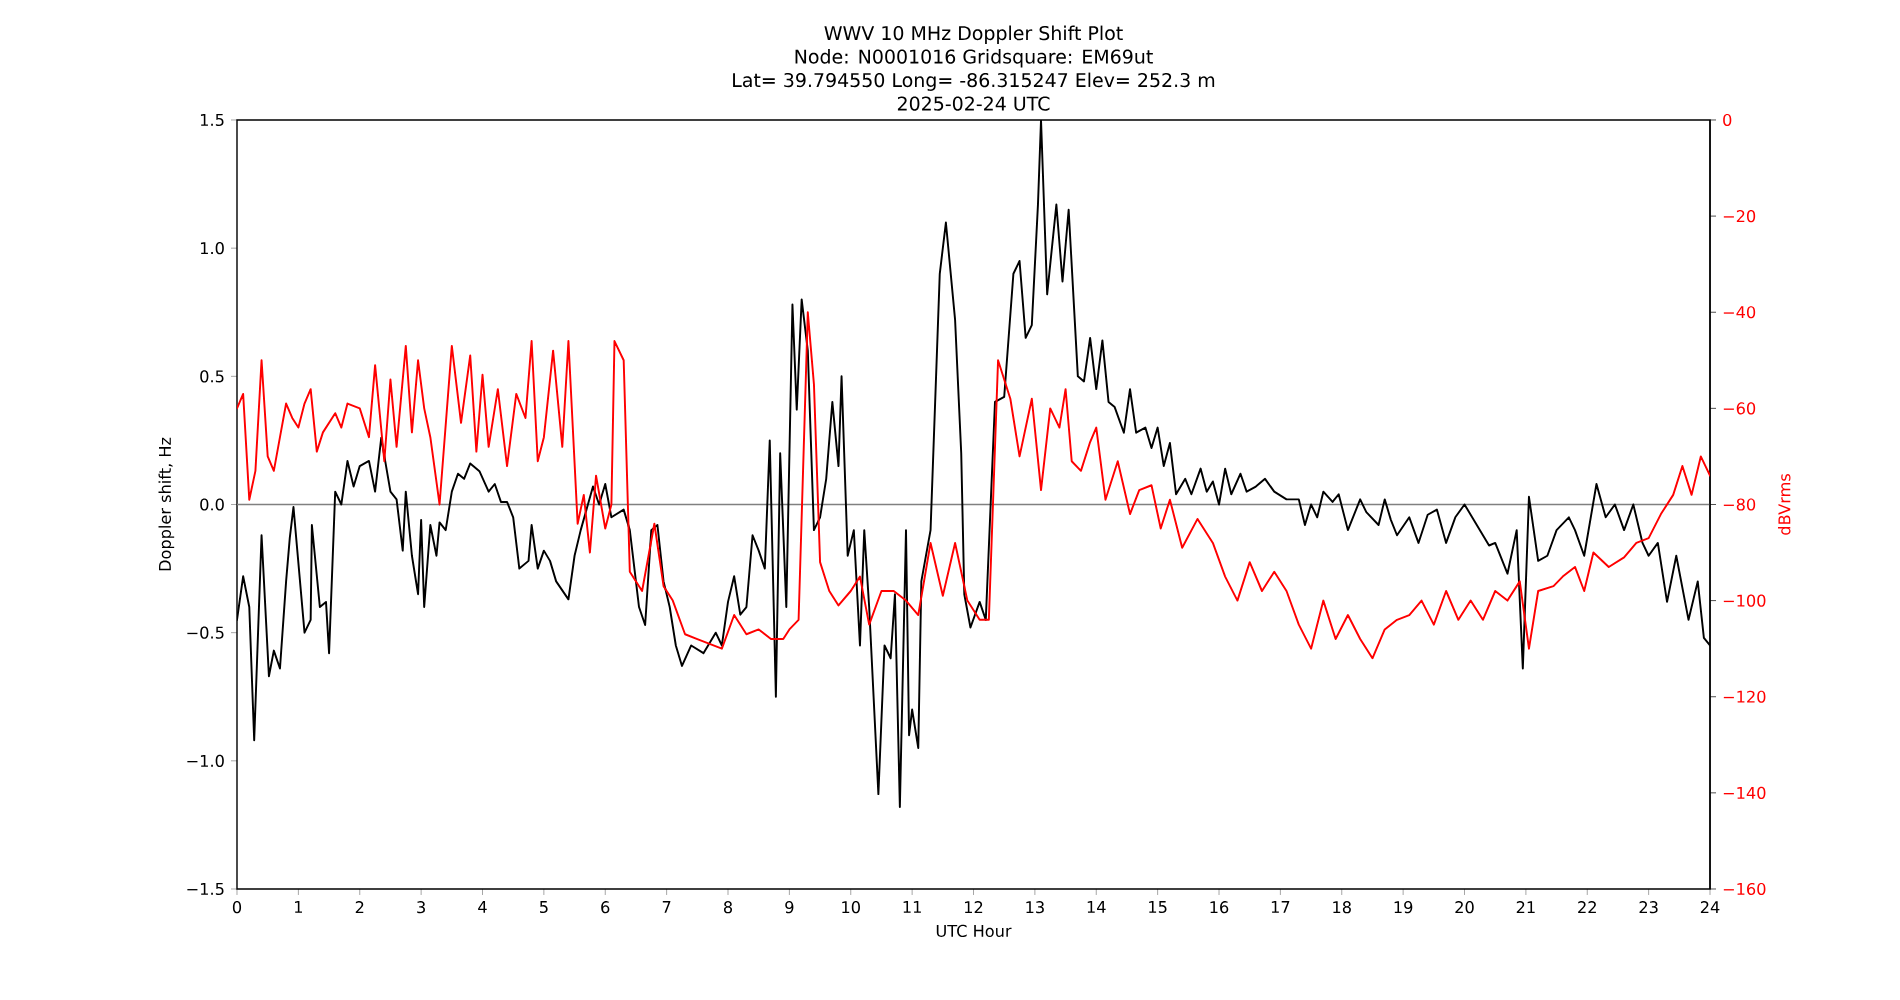 The height and width of the screenshot is (1000, 1900). What do you see at coordinates (1280, 907) in the screenshot?
I see `x-tick-label: 17` at bounding box center [1280, 907].